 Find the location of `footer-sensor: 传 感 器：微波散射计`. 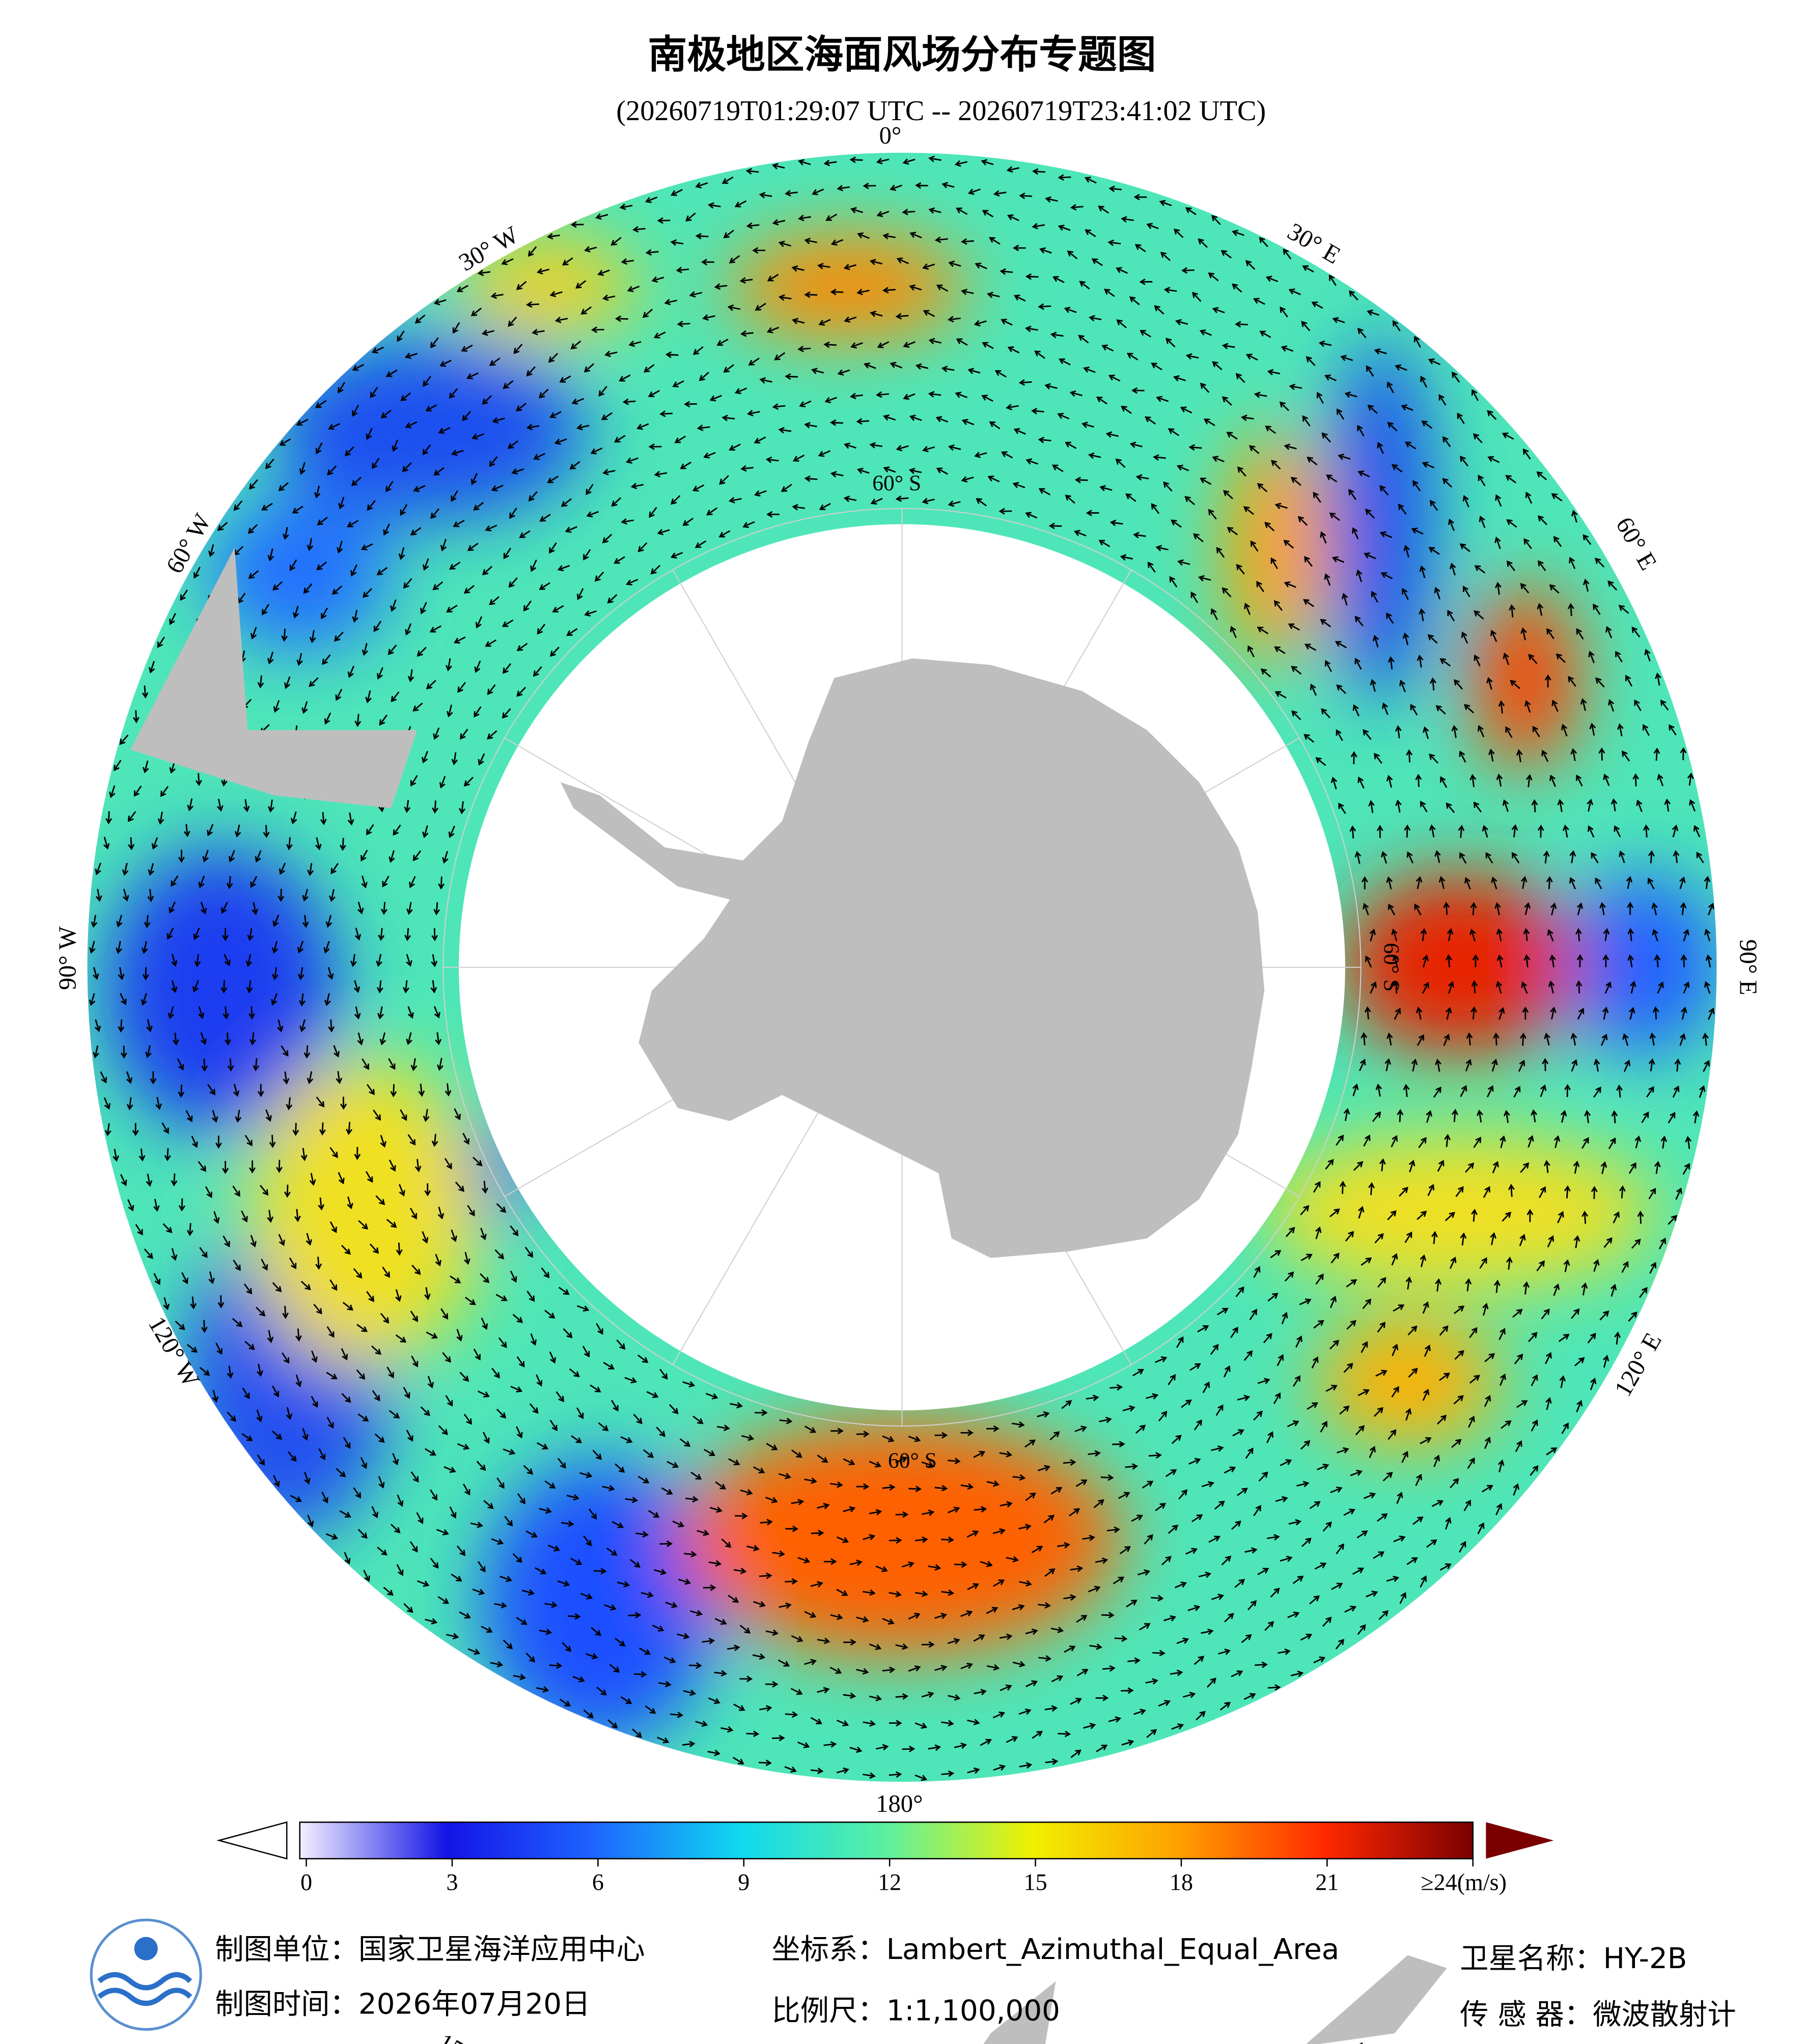

footer-sensor: 传 感 器：微波散射计 is located at coordinates (1598, 2014).